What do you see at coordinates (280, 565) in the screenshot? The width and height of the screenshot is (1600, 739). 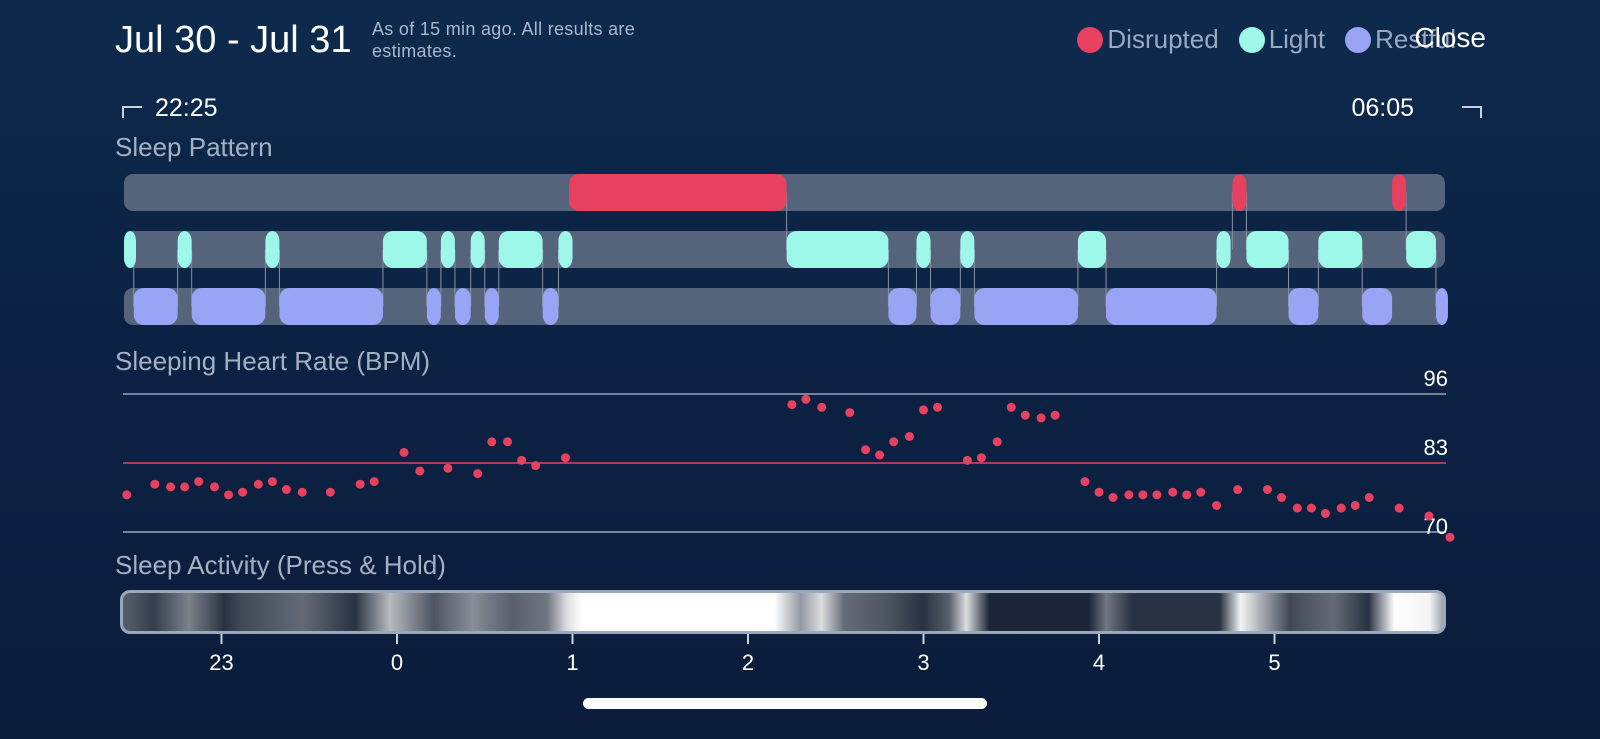 I see `sleep-activity-heading: Sleep Activity (Press & Hold)` at bounding box center [280, 565].